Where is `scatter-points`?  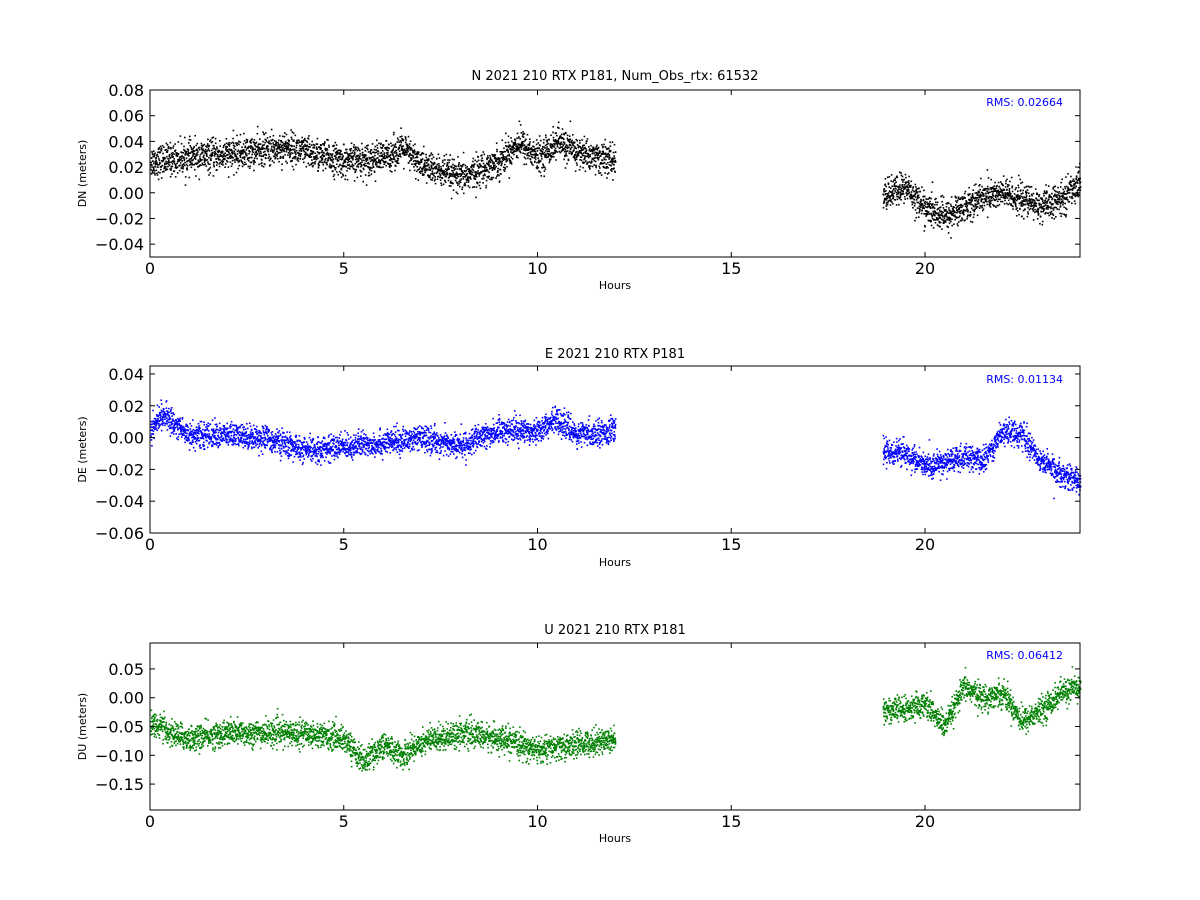 scatter-points is located at coordinates (616, 179).